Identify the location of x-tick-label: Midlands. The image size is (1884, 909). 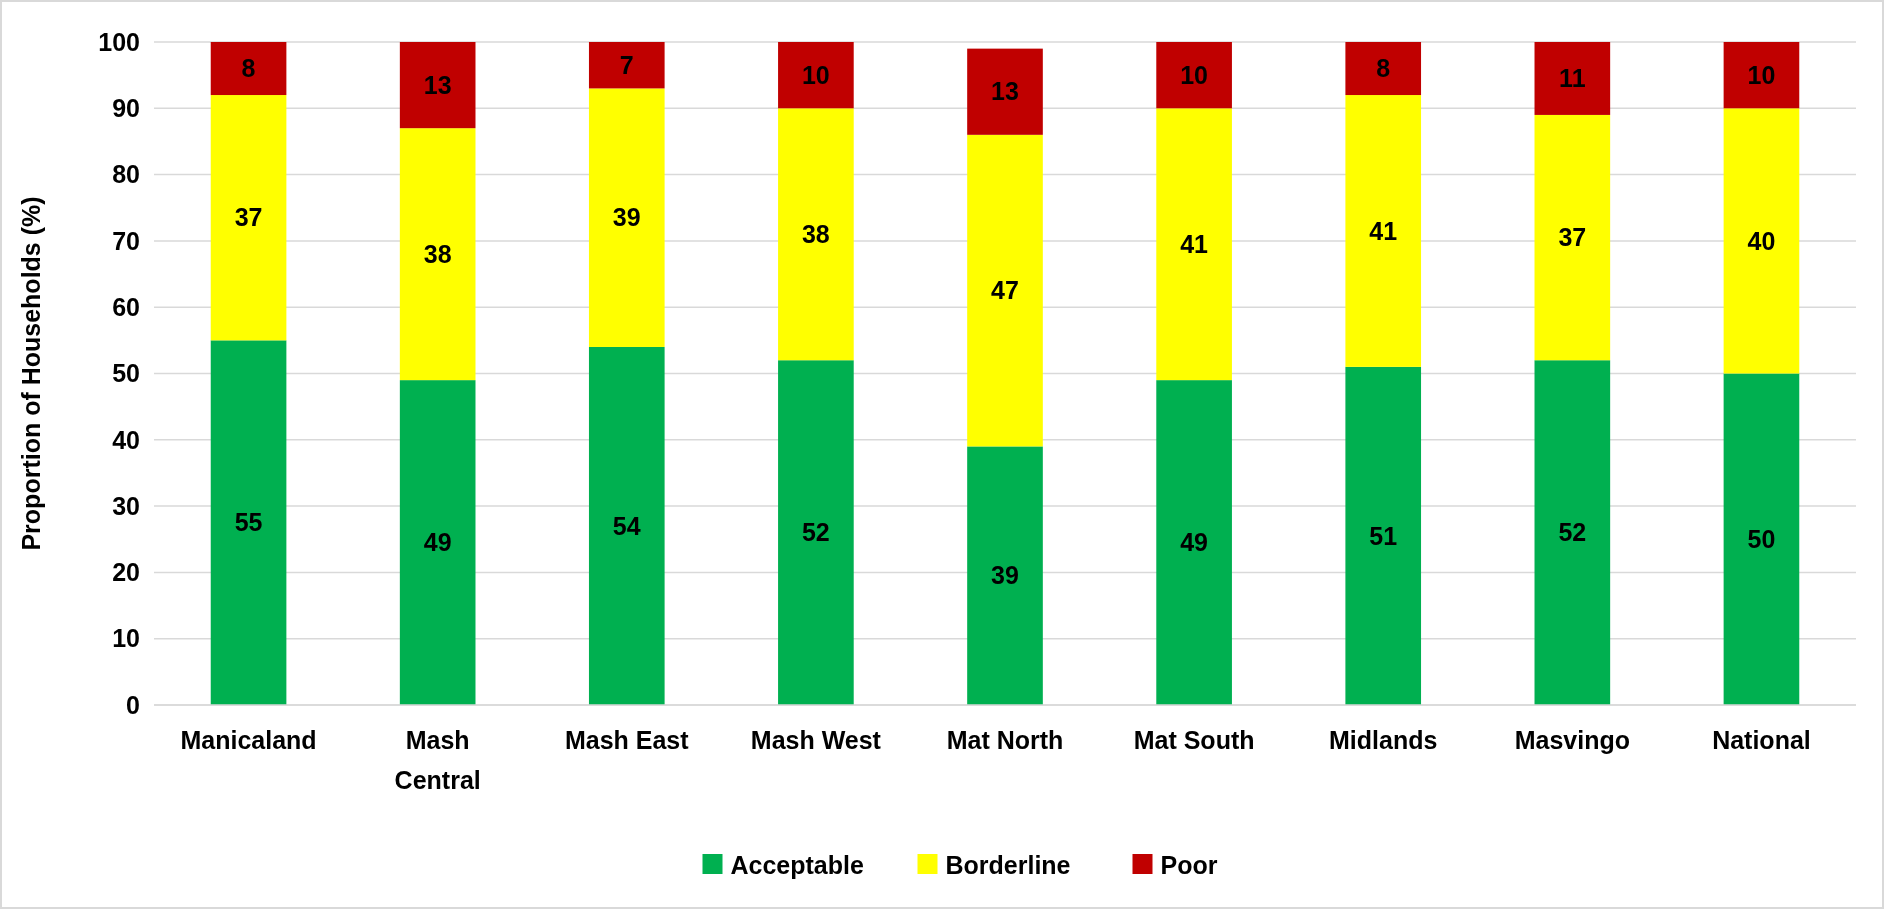
(1383, 740).